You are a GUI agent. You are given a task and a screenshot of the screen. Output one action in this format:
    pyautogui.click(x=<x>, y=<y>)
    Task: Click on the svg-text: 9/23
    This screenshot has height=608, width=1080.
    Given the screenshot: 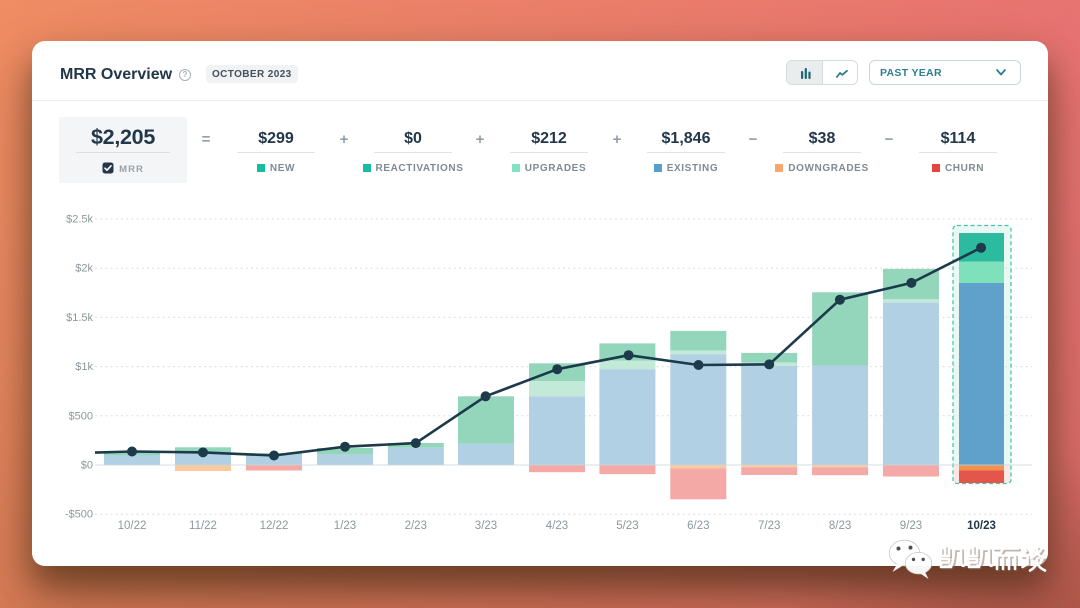 What is the action you would take?
    pyautogui.click(x=911, y=526)
    